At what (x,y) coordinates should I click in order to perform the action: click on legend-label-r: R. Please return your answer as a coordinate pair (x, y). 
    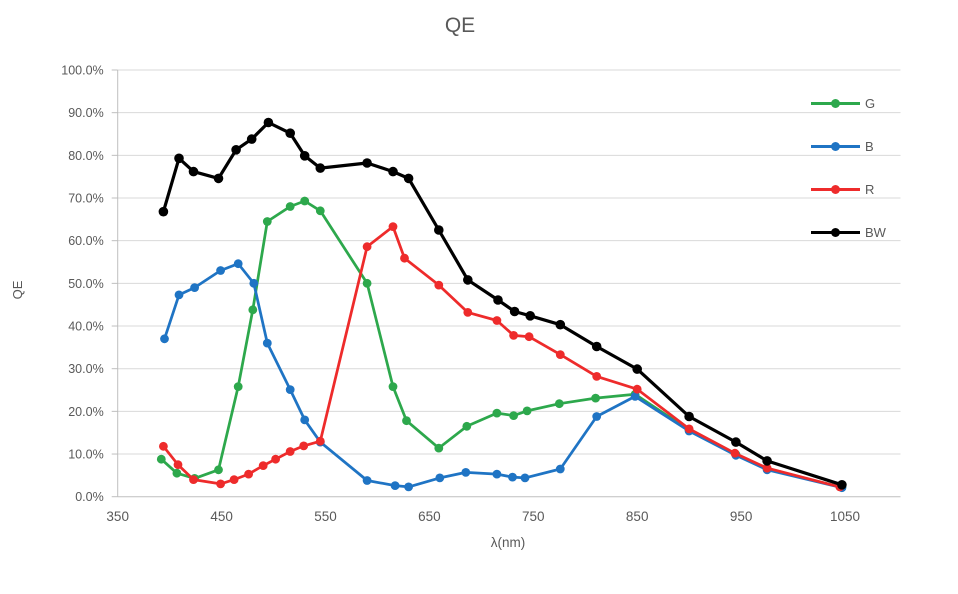
    Looking at the image, I should click on (870, 189).